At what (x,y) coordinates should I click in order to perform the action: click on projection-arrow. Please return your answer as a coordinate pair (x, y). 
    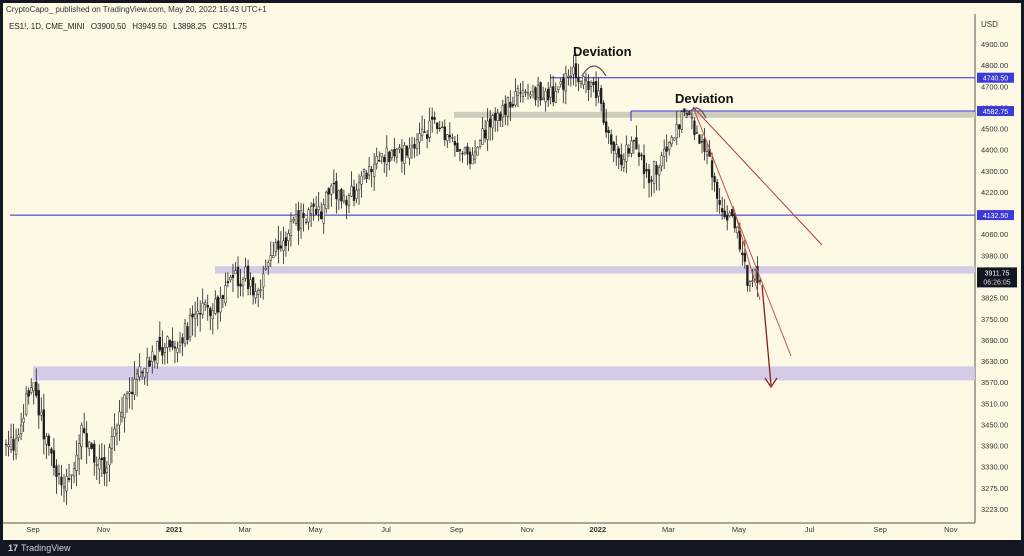
    Looking at the image, I should click on (766, 335).